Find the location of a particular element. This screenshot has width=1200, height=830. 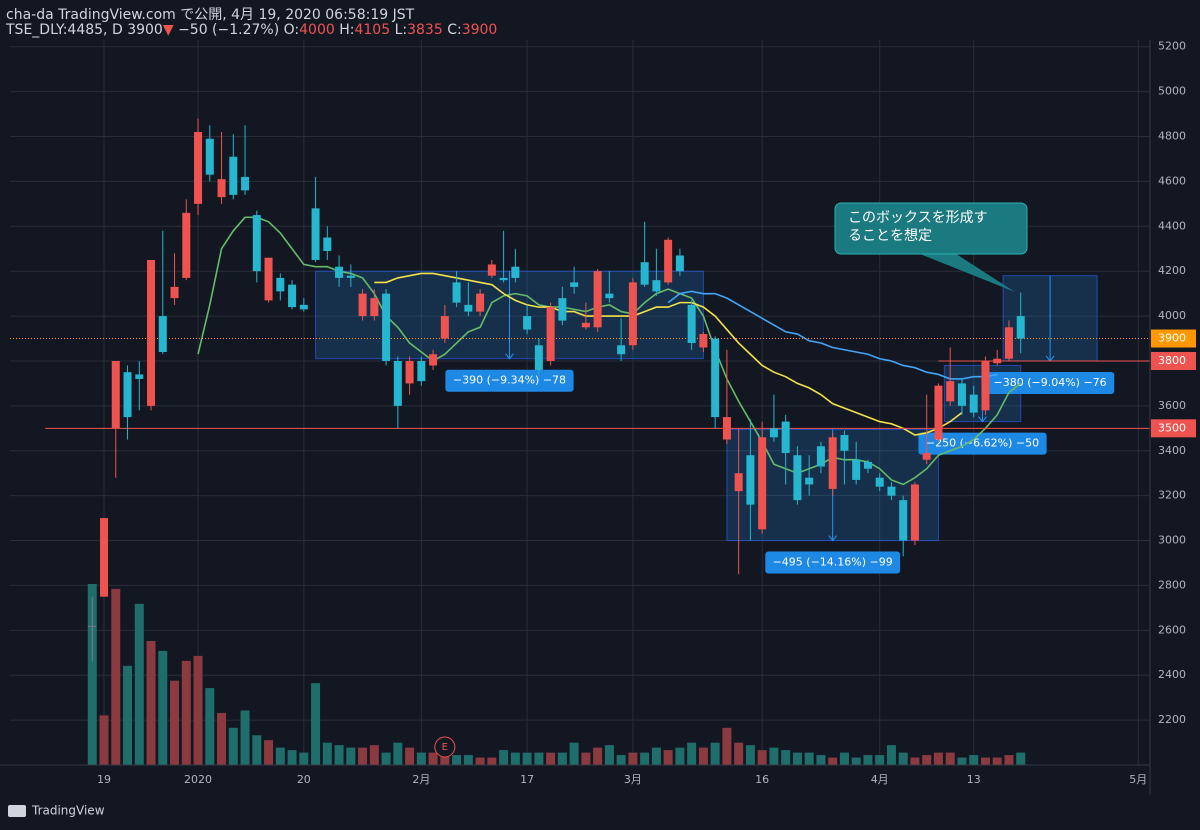

y-tick-label: 5200 is located at coordinates (1172, 46).